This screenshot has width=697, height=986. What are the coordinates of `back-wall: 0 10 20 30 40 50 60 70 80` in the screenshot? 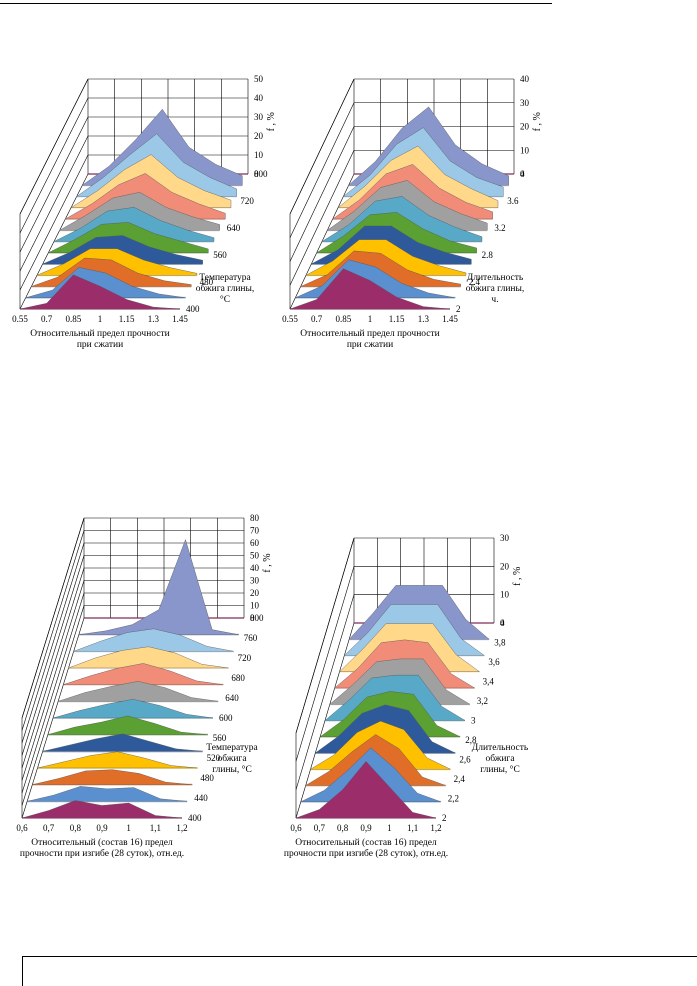 It's located at (140, 666).